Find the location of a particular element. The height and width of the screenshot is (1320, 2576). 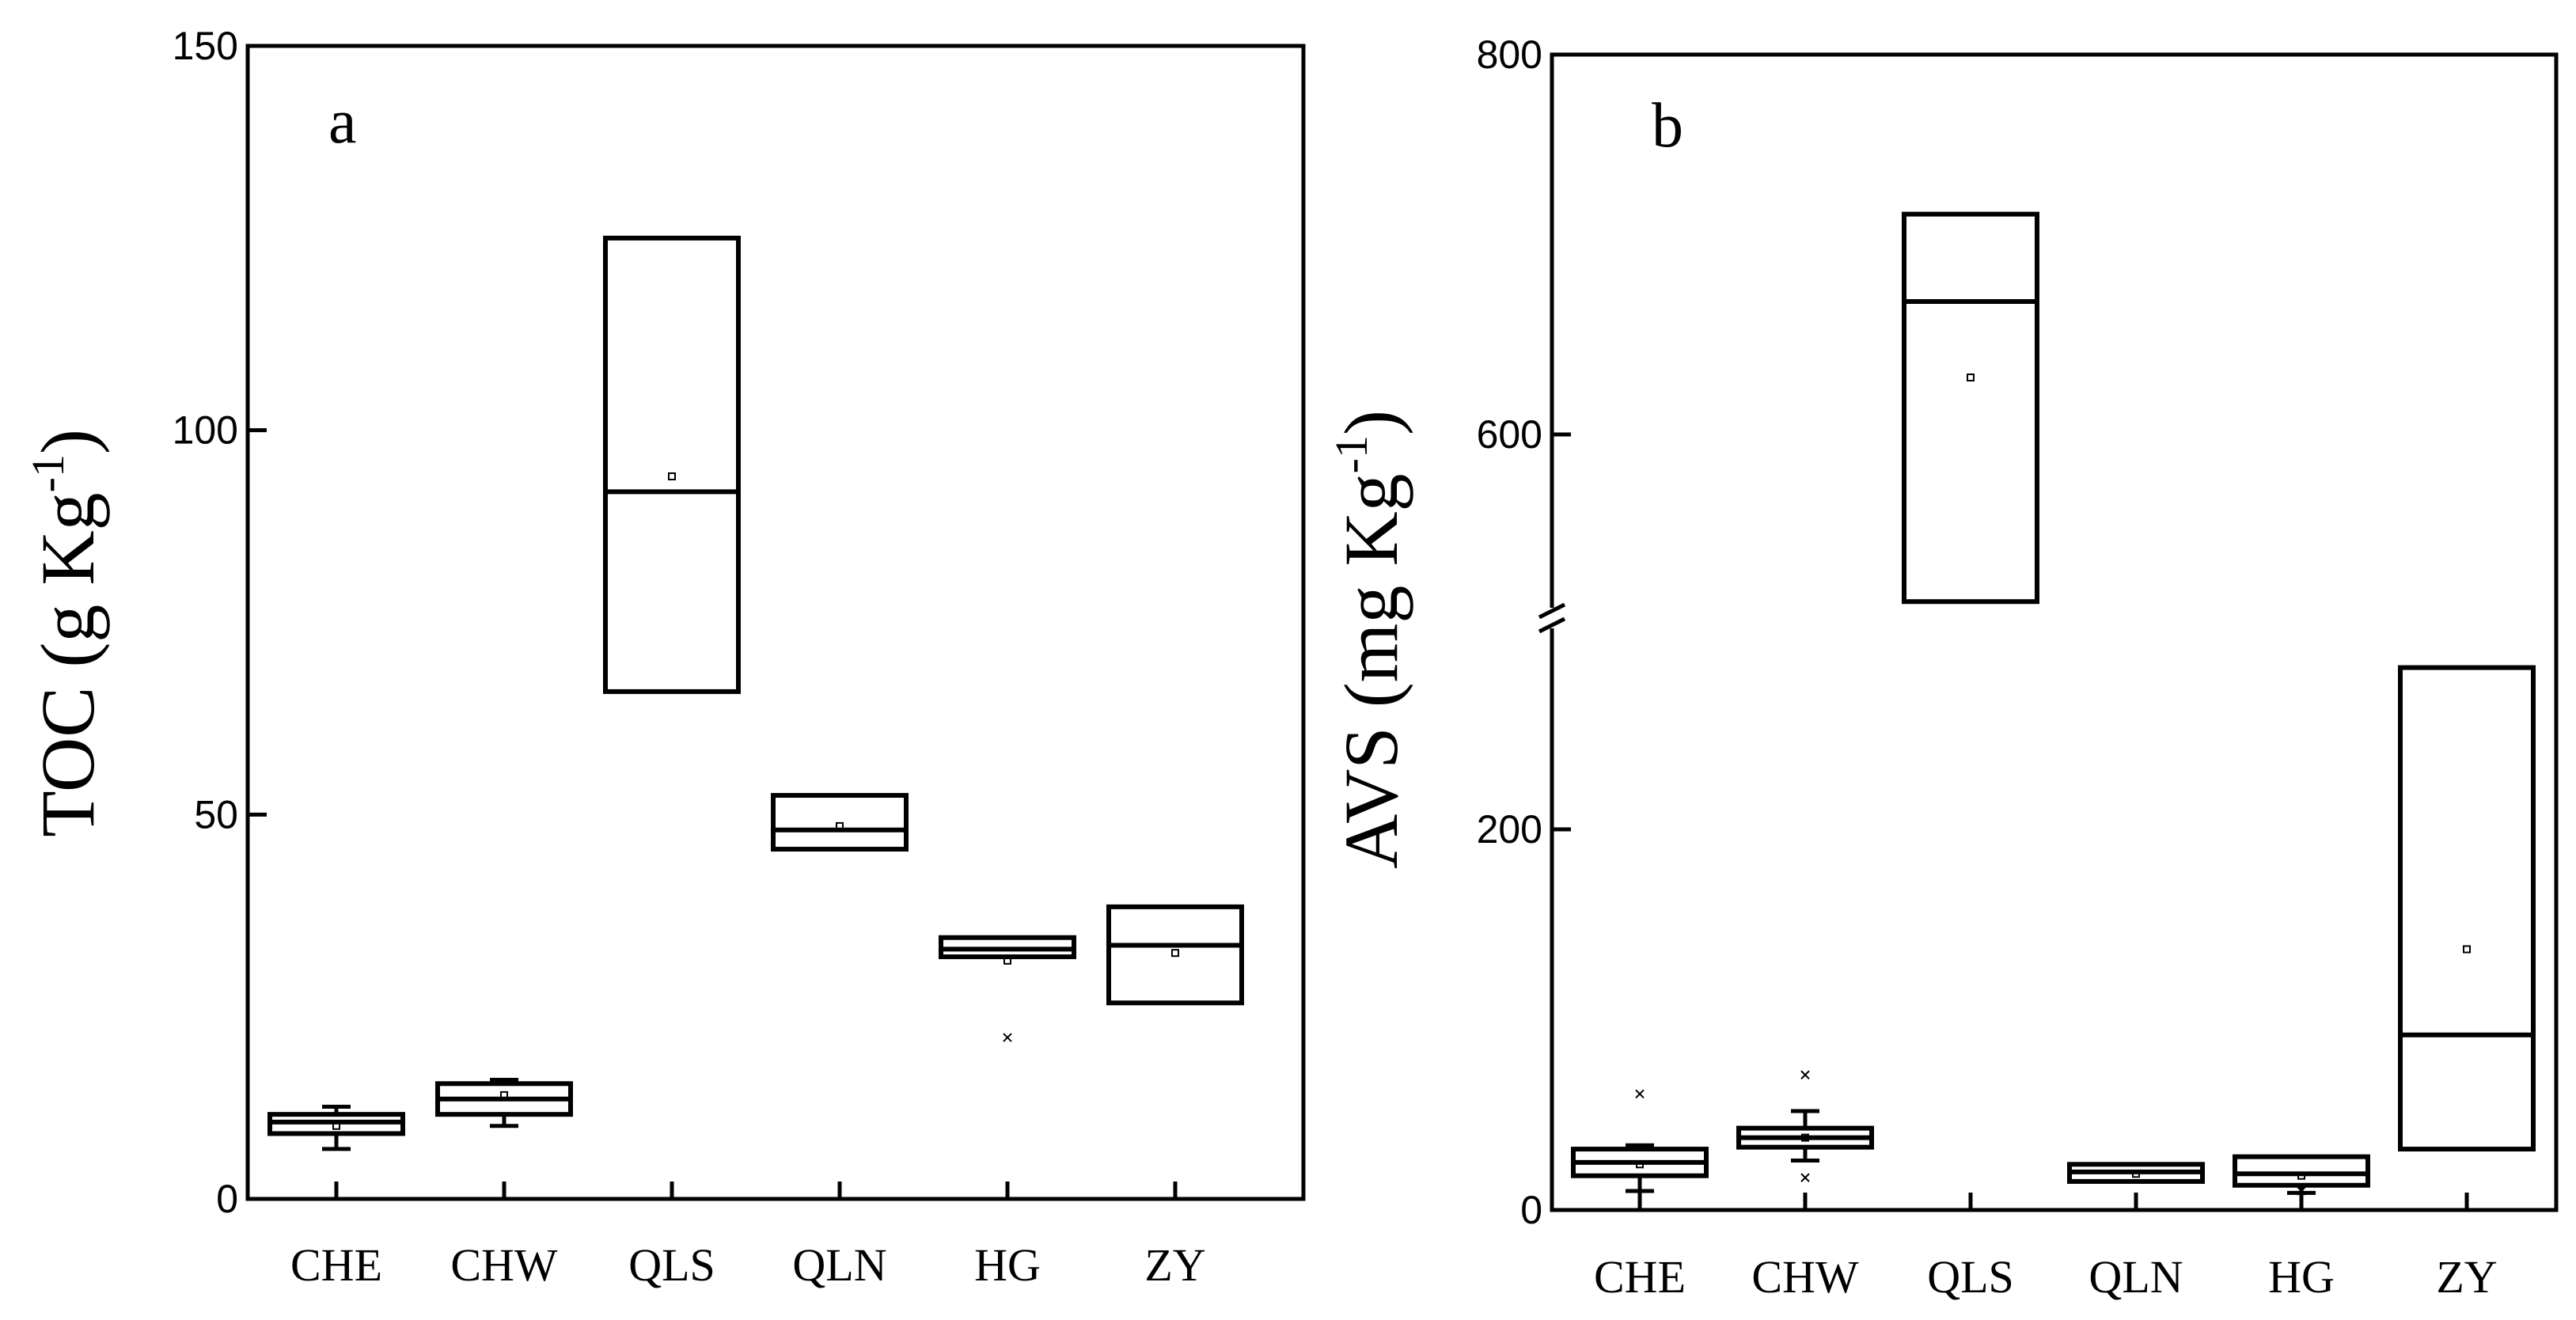

panel-a-letter: a is located at coordinates (342, 122).